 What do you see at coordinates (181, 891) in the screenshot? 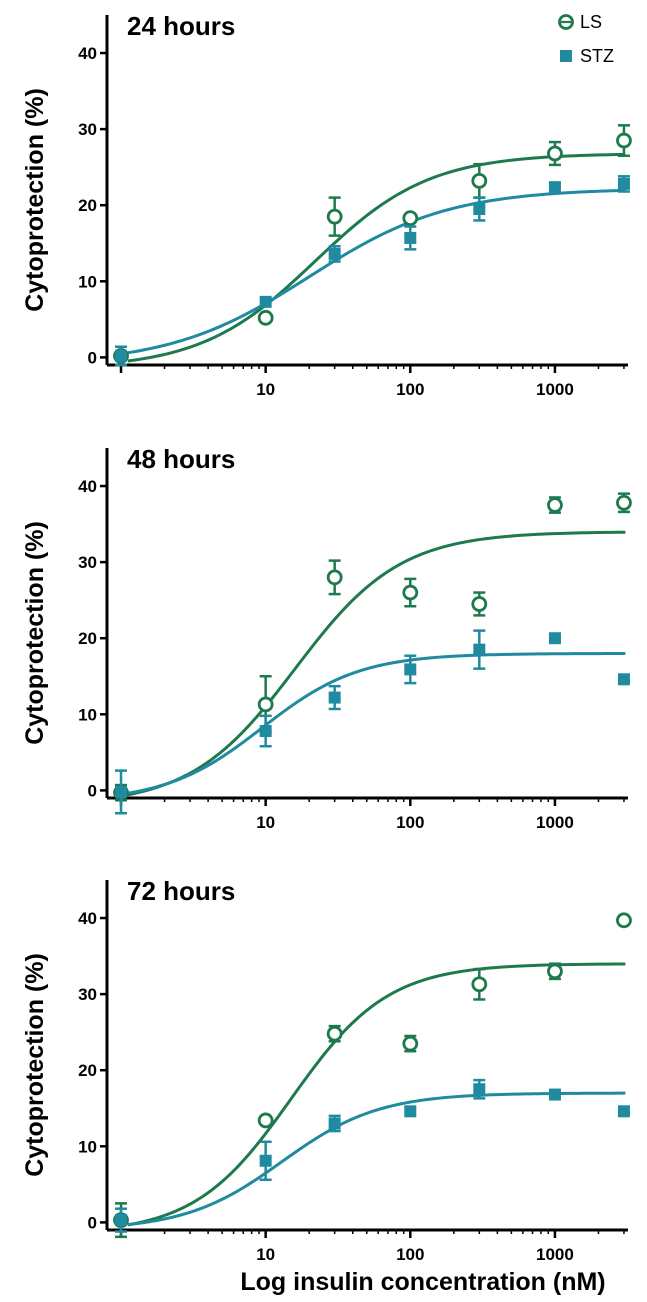
I see `panel-title: 72 hours` at bounding box center [181, 891].